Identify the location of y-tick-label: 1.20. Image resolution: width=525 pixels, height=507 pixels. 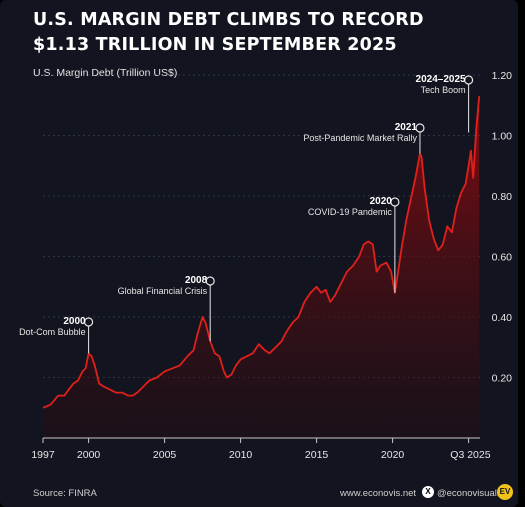
(502, 76).